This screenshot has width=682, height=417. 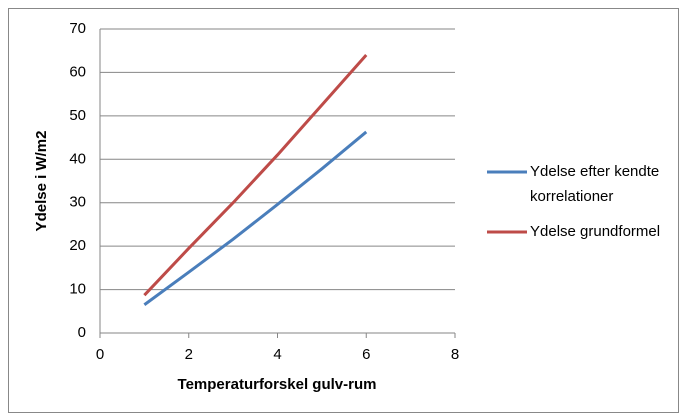 I want to click on y-tick-label: 40, so click(x=77, y=158).